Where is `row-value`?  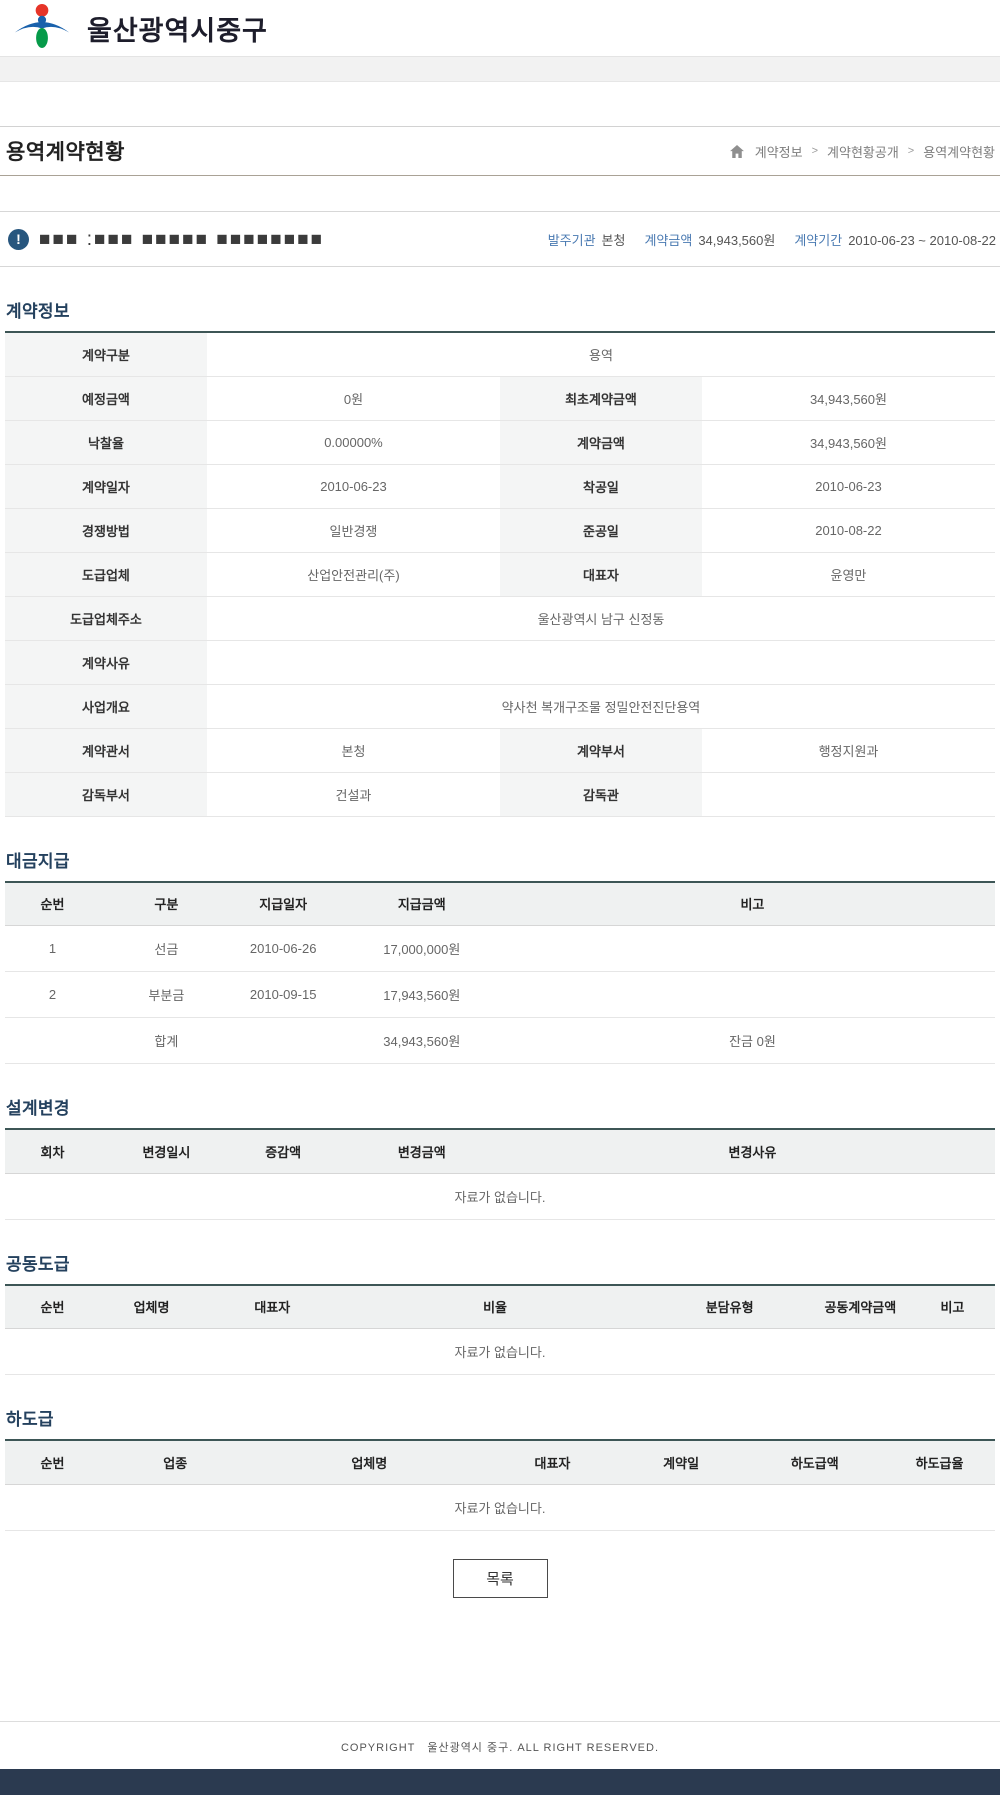
row-value is located at coordinates (848, 794).